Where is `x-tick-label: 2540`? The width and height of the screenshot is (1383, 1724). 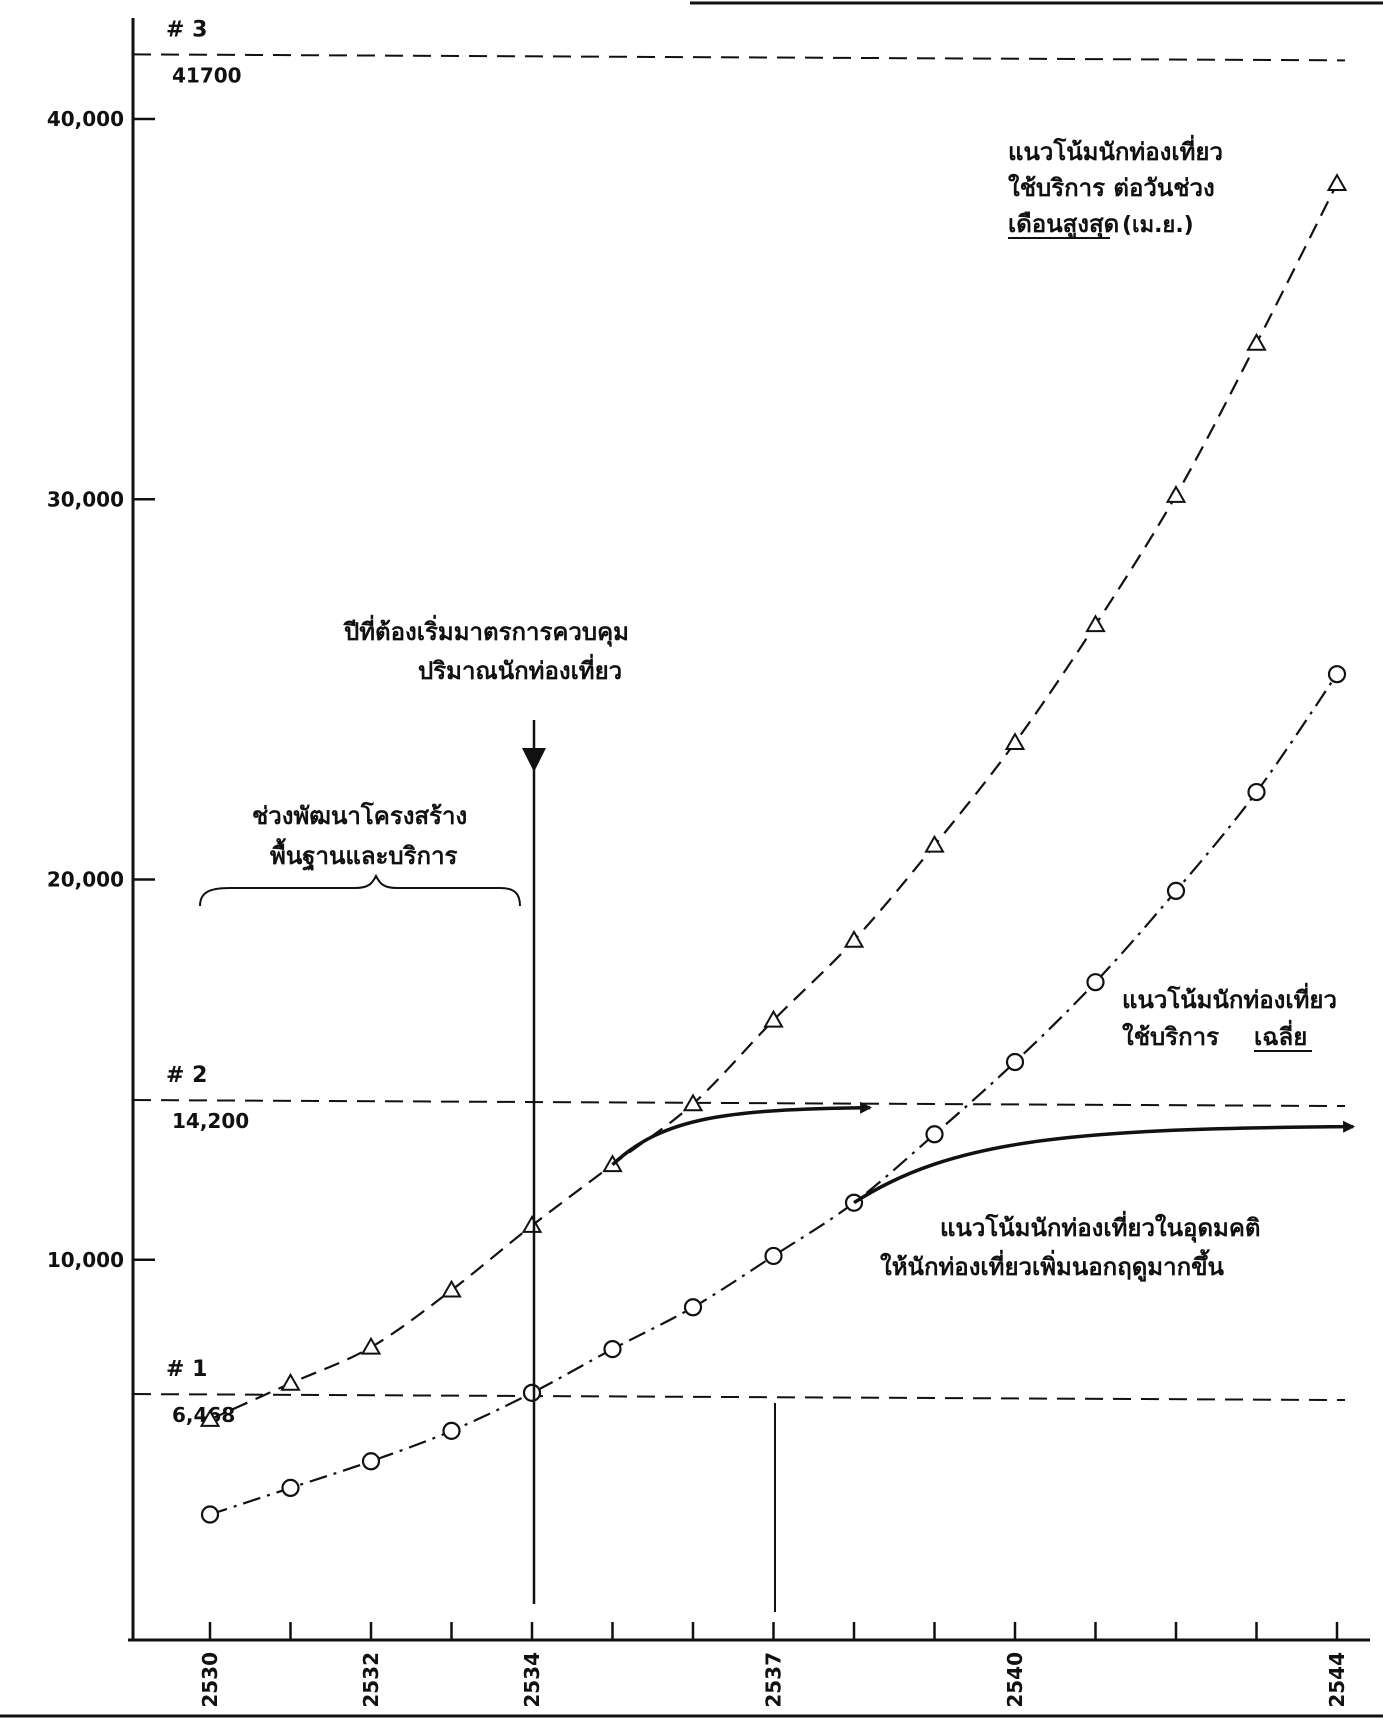 x-tick-label: 2540 is located at coordinates (1015, 1680).